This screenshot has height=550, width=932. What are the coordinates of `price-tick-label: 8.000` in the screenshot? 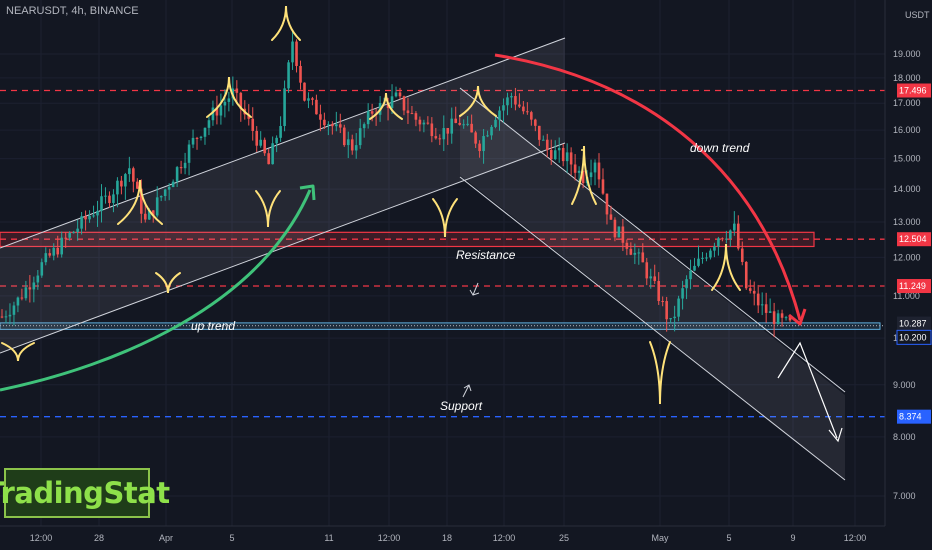 It's located at (904, 437).